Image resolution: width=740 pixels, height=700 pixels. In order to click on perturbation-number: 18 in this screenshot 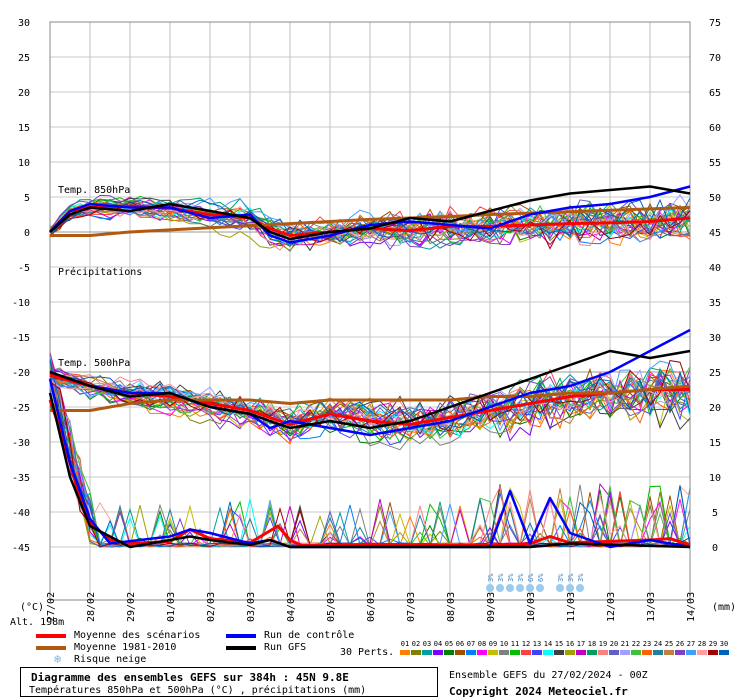, I will do `click(592, 644)`.